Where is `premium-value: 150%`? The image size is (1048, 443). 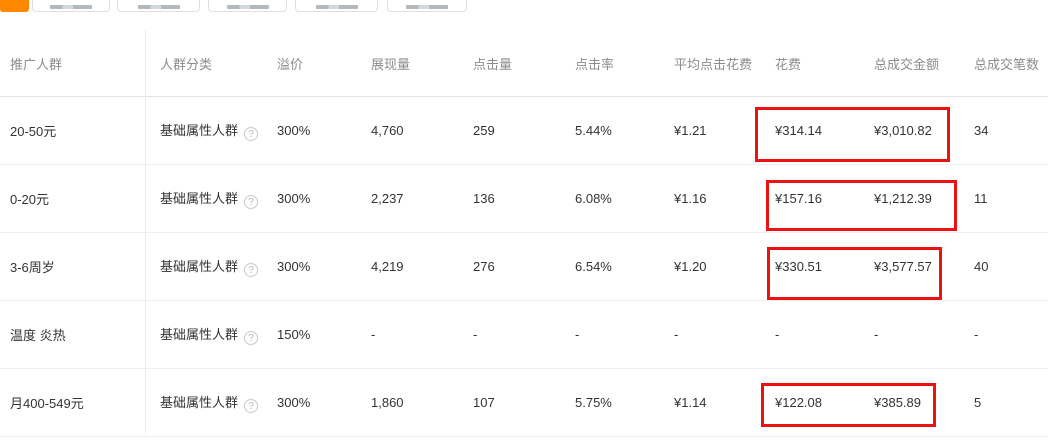 premium-value: 150% is located at coordinates (294, 334).